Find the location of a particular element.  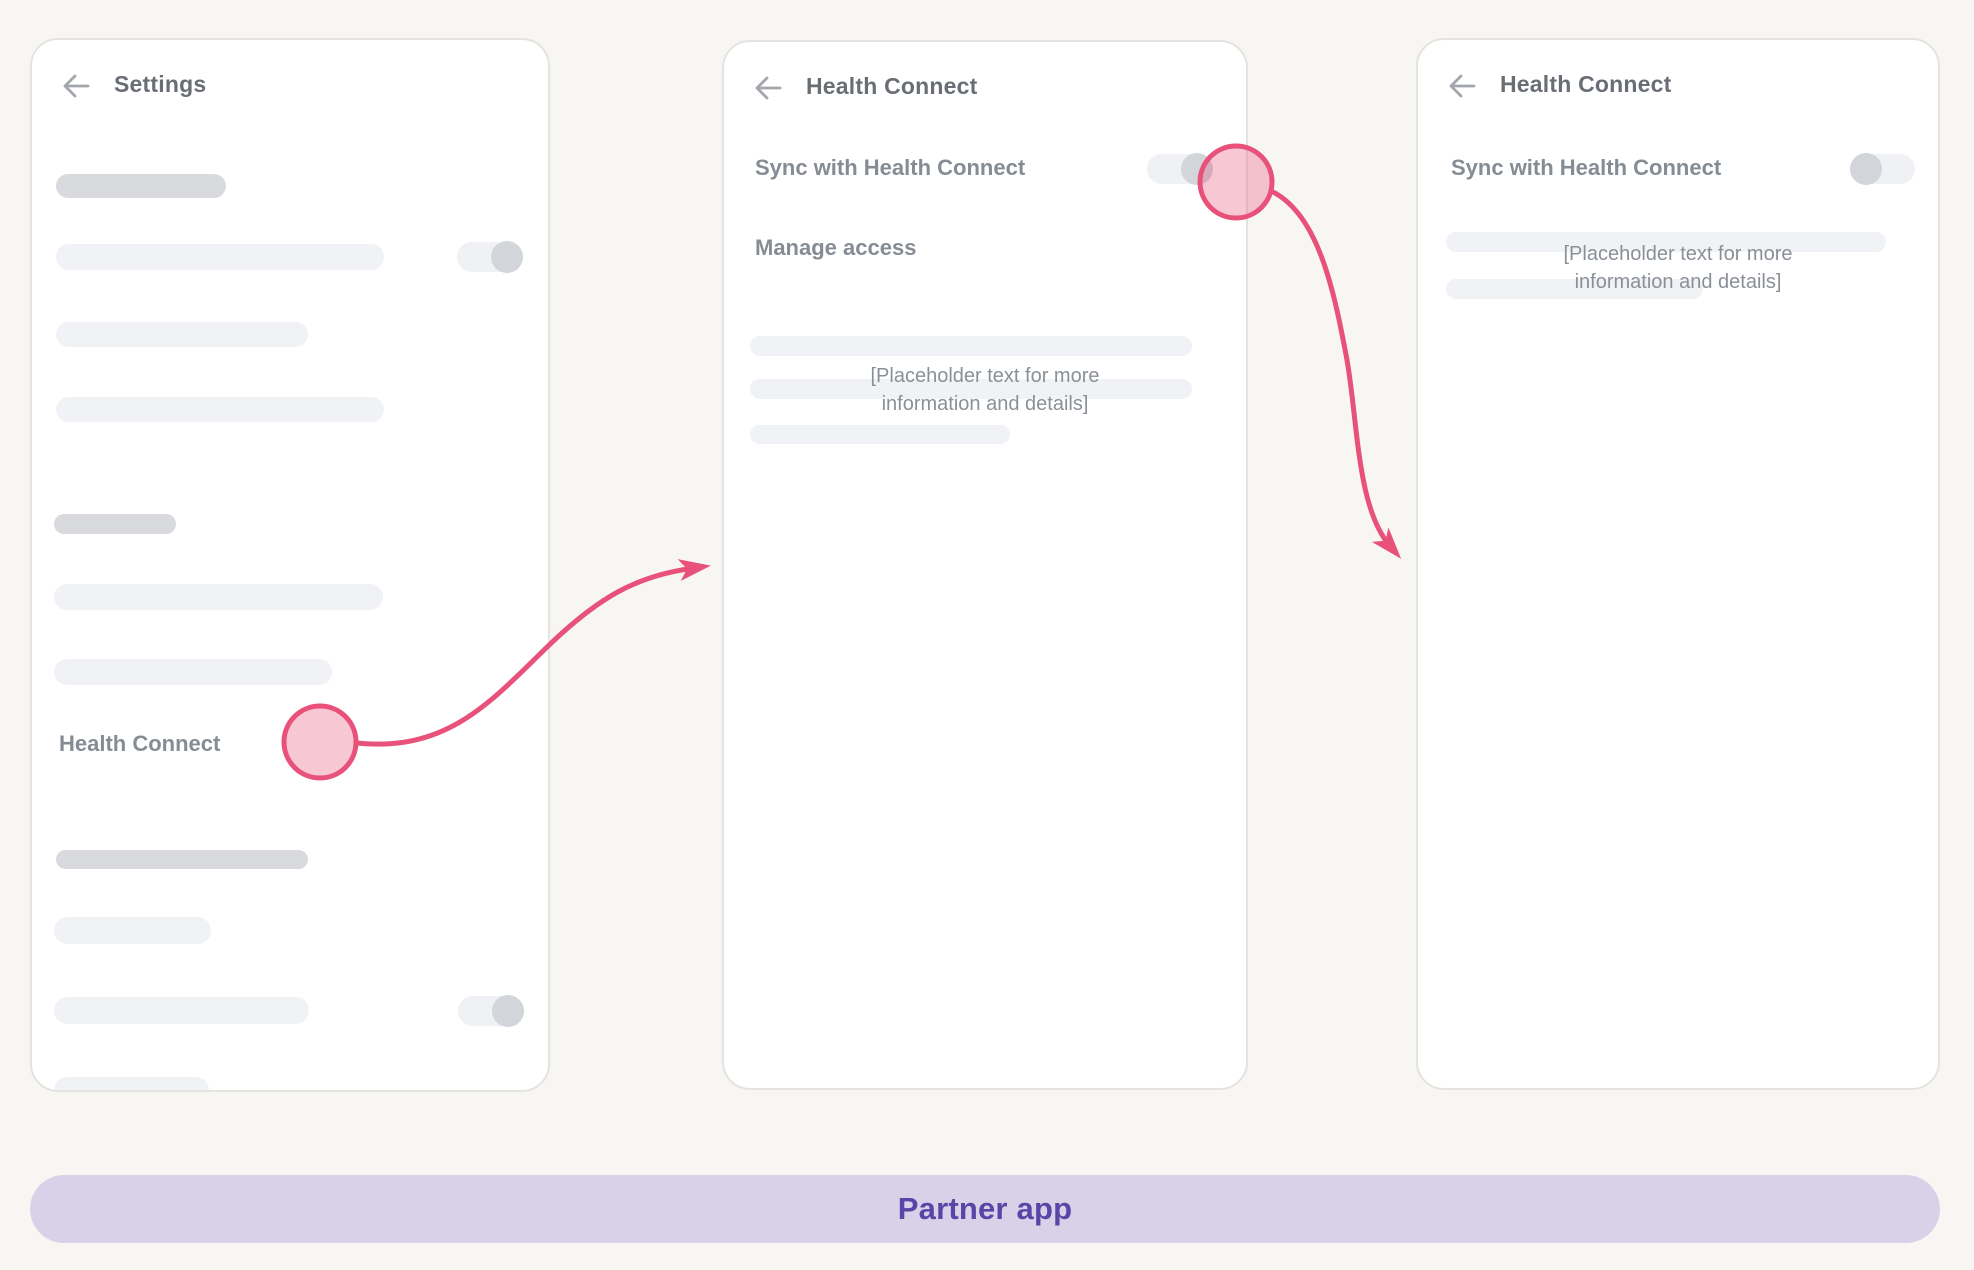

page-title: Settings is located at coordinates (160, 84).